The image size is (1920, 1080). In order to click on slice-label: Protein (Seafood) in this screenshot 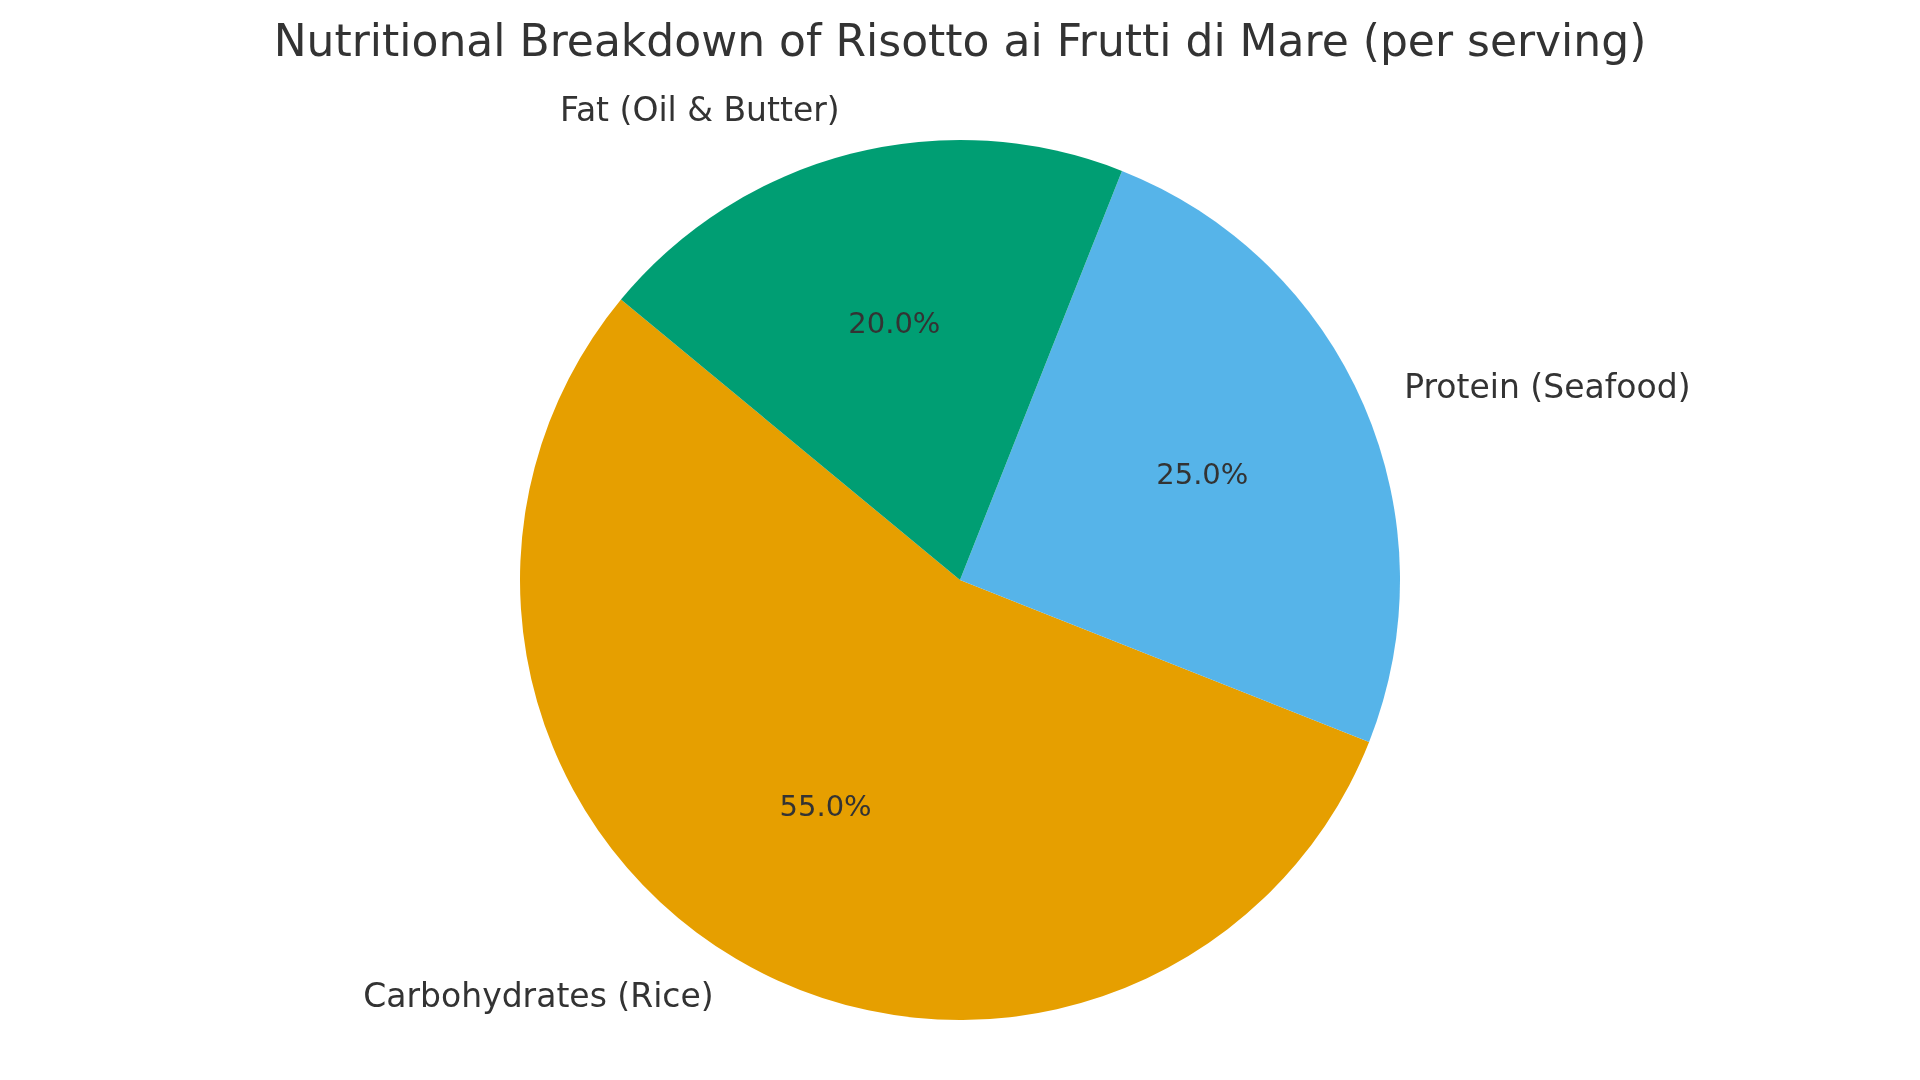, I will do `click(1547, 386)`.